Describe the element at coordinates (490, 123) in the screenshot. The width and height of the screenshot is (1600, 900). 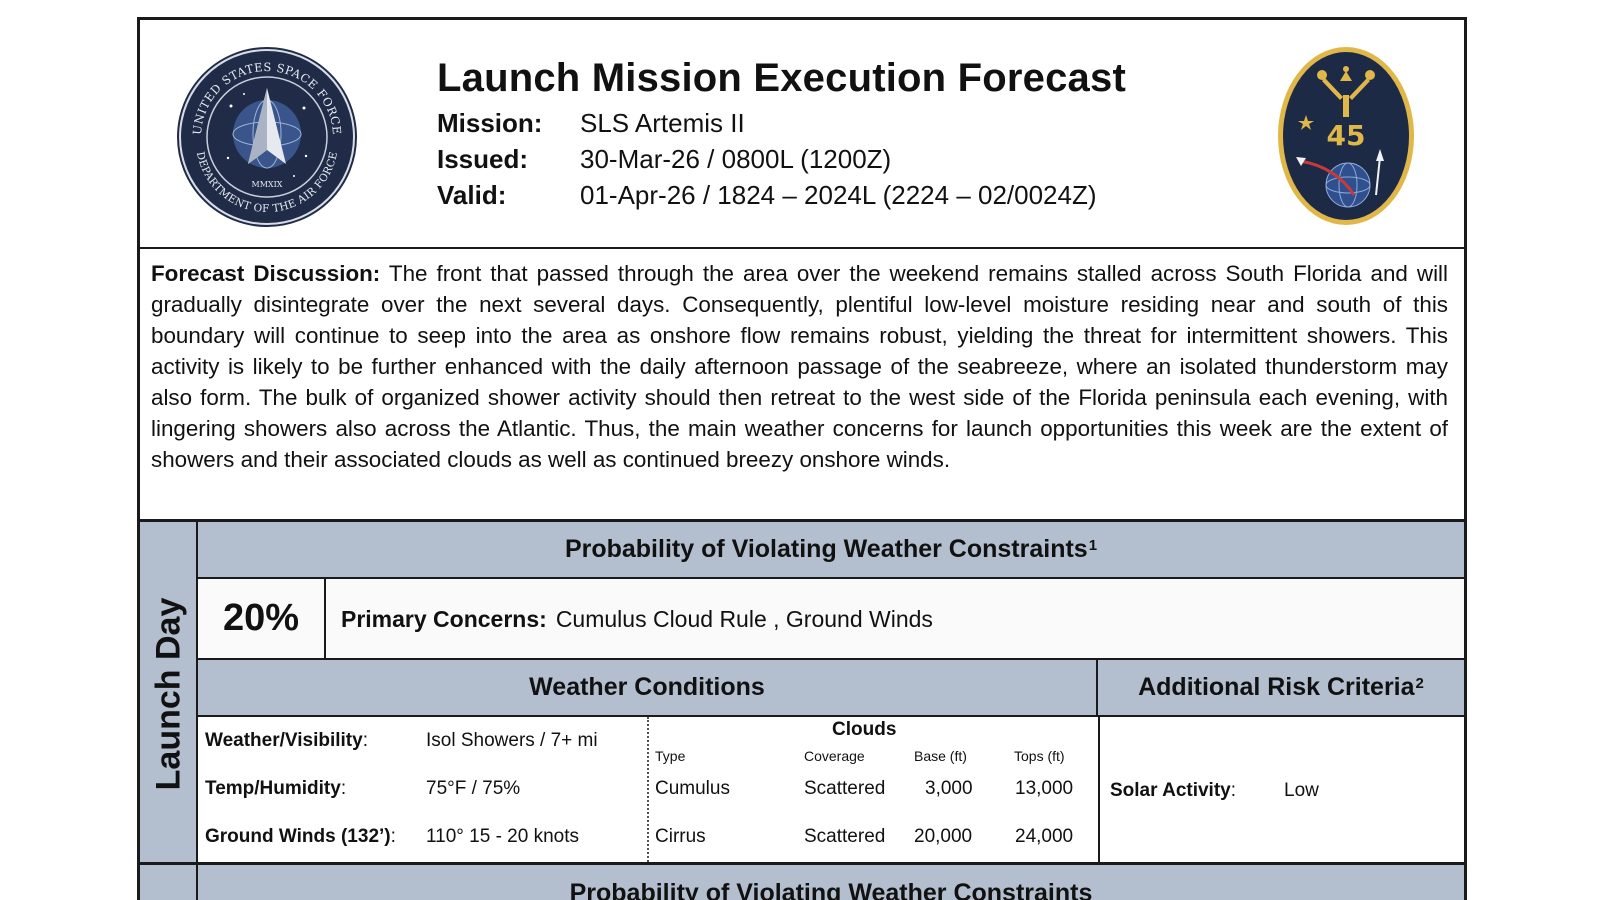
I see `mission-label: Mission:` at that location.